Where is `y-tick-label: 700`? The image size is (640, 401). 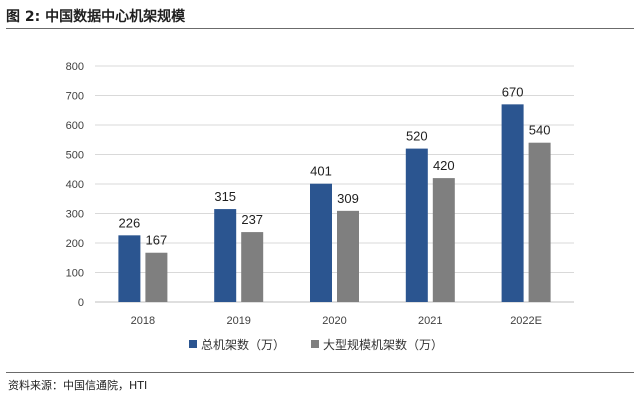 y-tick-label: 700 is located at coordinates (75, 97).